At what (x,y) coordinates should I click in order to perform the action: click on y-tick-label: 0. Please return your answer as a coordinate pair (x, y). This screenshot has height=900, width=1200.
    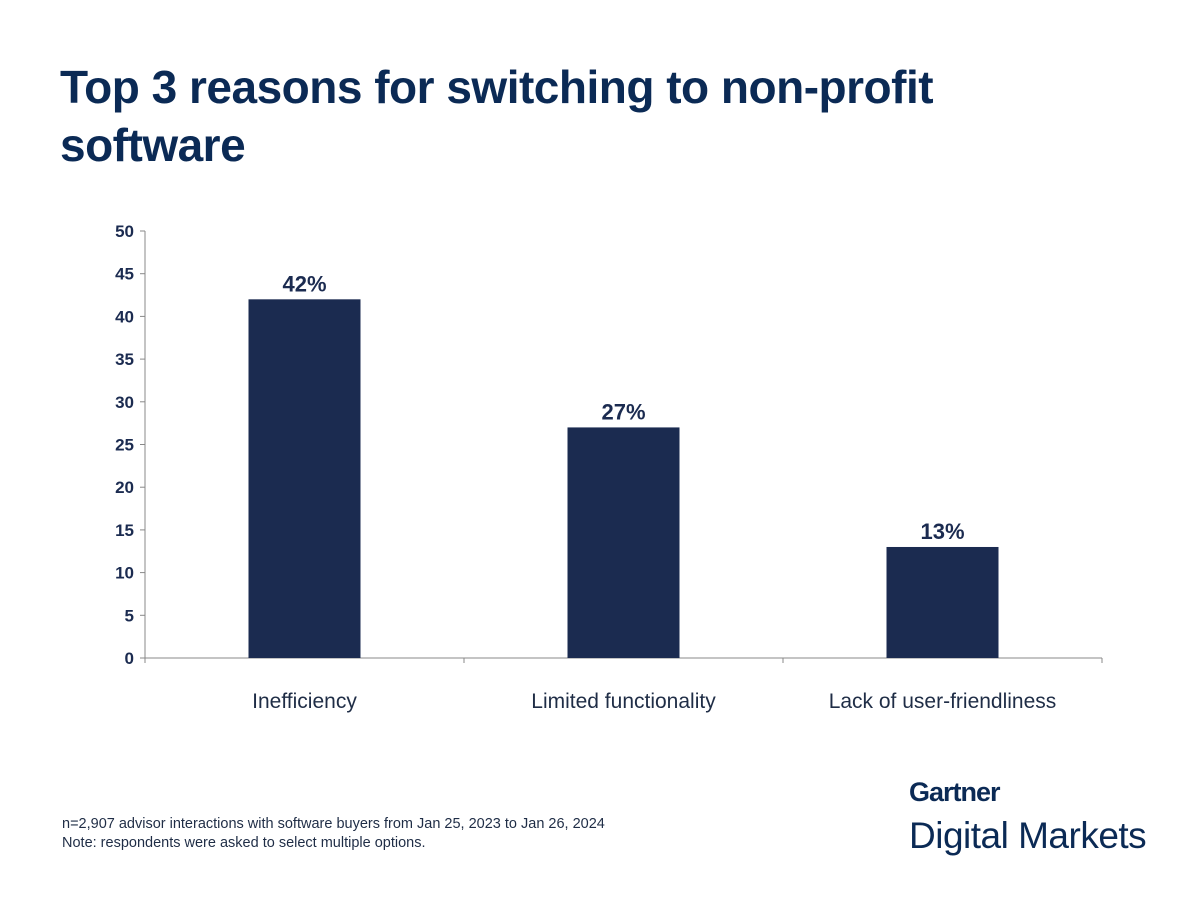
    Looking at the image, I should click on (129, 658).